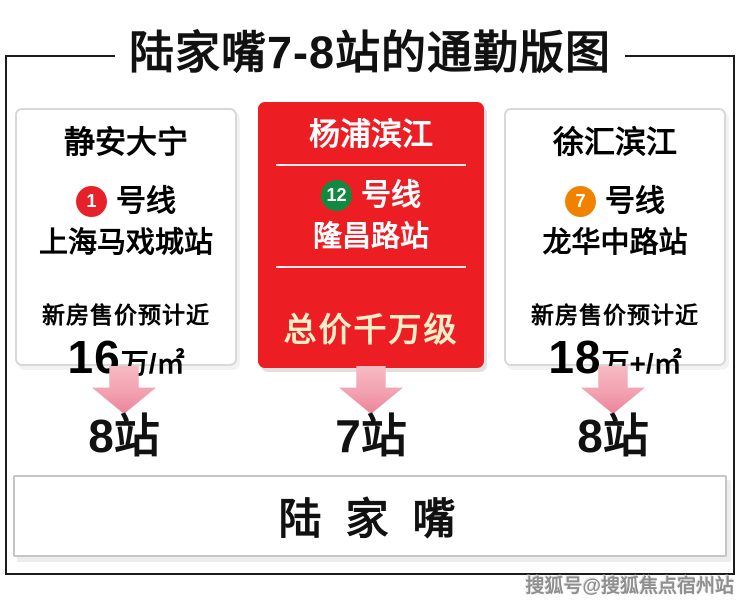 The height and width of the screenshot is (602, 740). Describe the element at coordinates (370, 237) in the screenshot. I see `station-name: 隆昌路站` at that location.